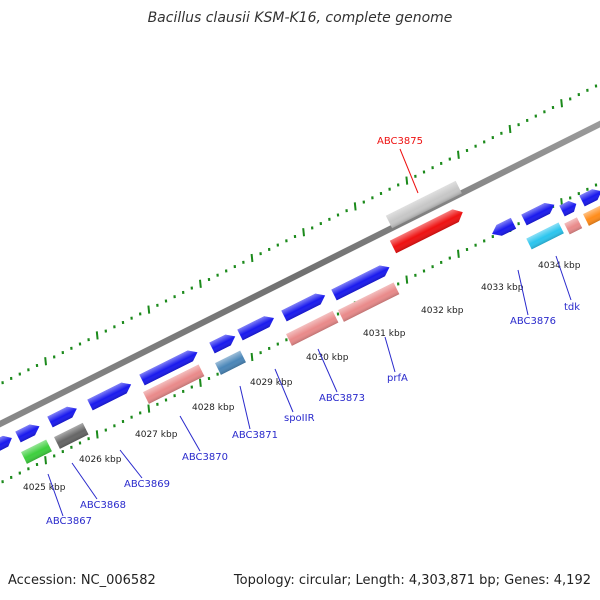 The image size is (600, 600). What do you see at coordinates (103, 505) in the screenshot?
I see `gene-label-ABC3868: ABC3868` at bounding box center [103, 505].